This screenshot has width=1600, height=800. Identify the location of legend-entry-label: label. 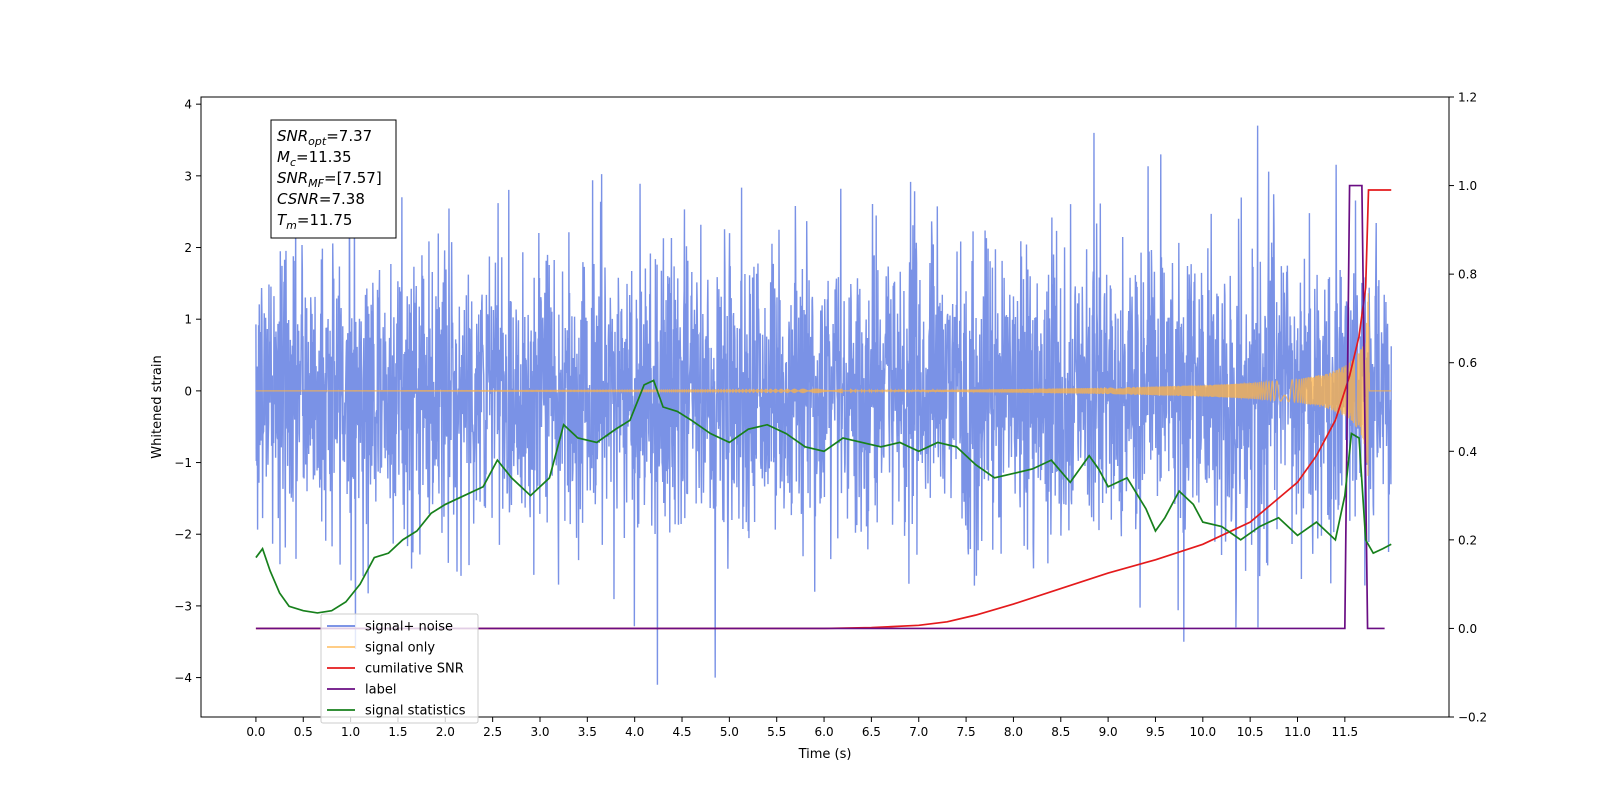
(380, 690).